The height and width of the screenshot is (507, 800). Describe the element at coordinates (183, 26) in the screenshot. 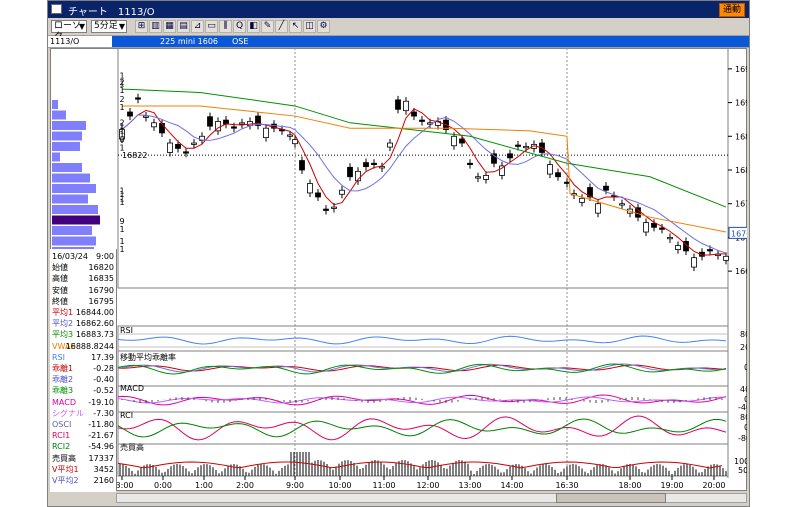

I see `table-icon: ▤` at that location.